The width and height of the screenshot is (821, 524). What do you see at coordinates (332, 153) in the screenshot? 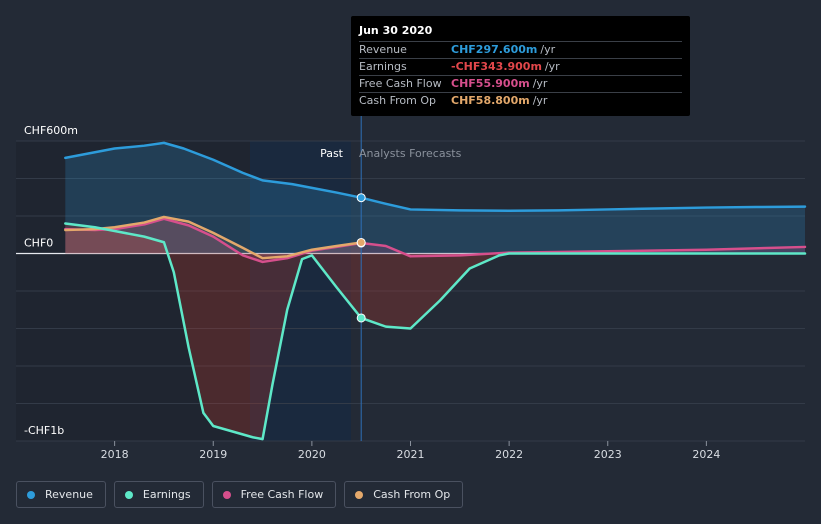
I see `past-label: Past` at bounding box center [332, 153].